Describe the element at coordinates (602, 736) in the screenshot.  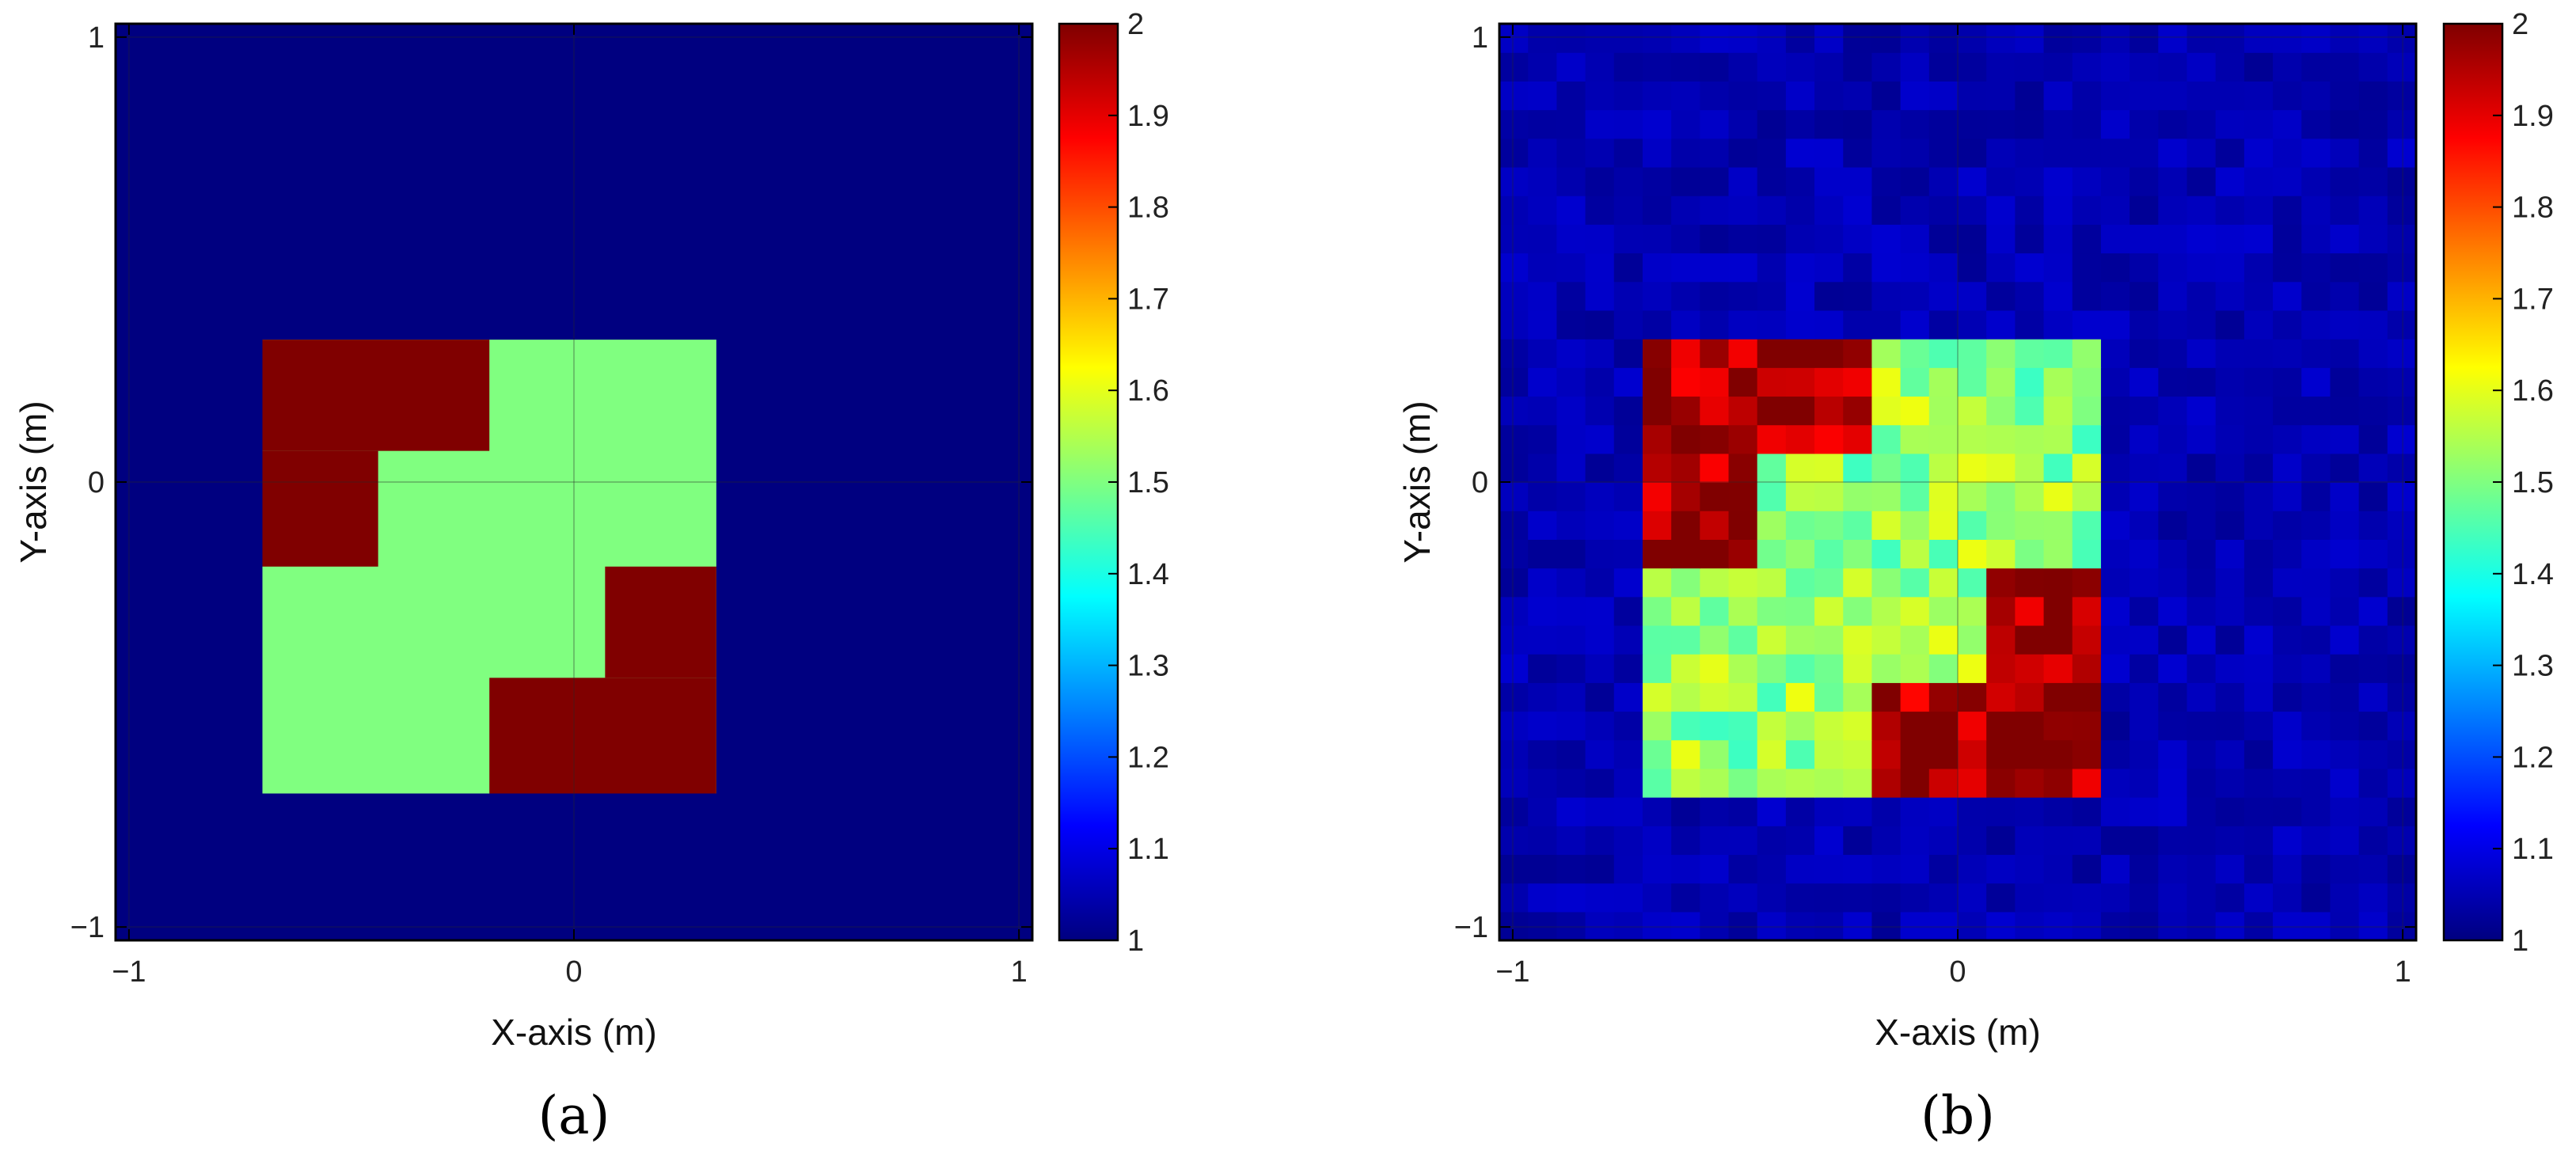
I see `heatmap-region` at that location.